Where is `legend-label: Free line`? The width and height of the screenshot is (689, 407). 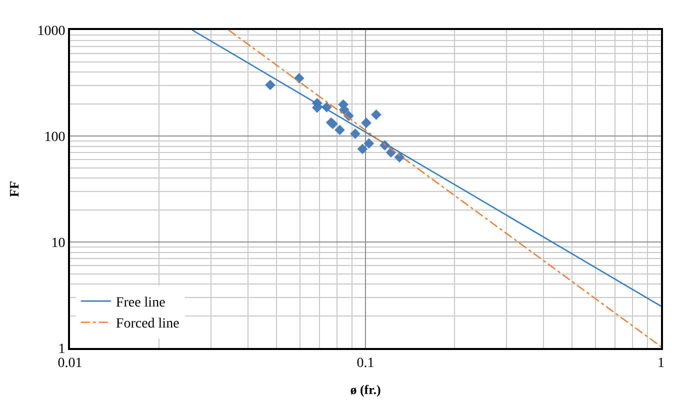
legend-label: Free line is located at coordinates (141, 303).